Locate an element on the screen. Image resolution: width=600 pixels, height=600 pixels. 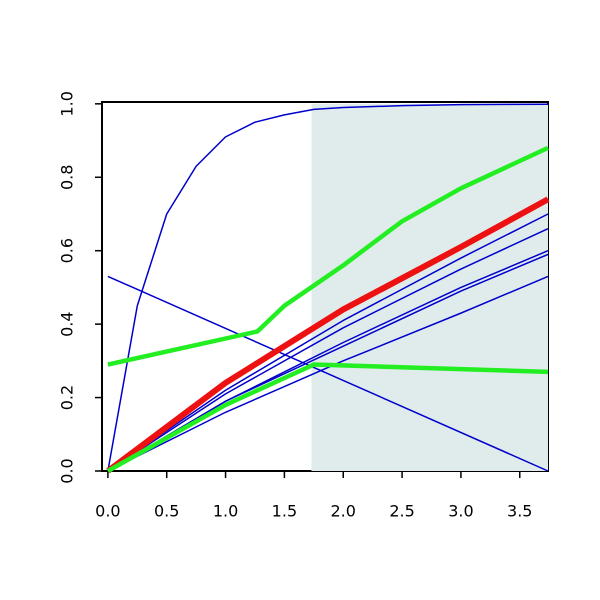
x-tick-label: 3.5 is located at coordinates (519, 511).